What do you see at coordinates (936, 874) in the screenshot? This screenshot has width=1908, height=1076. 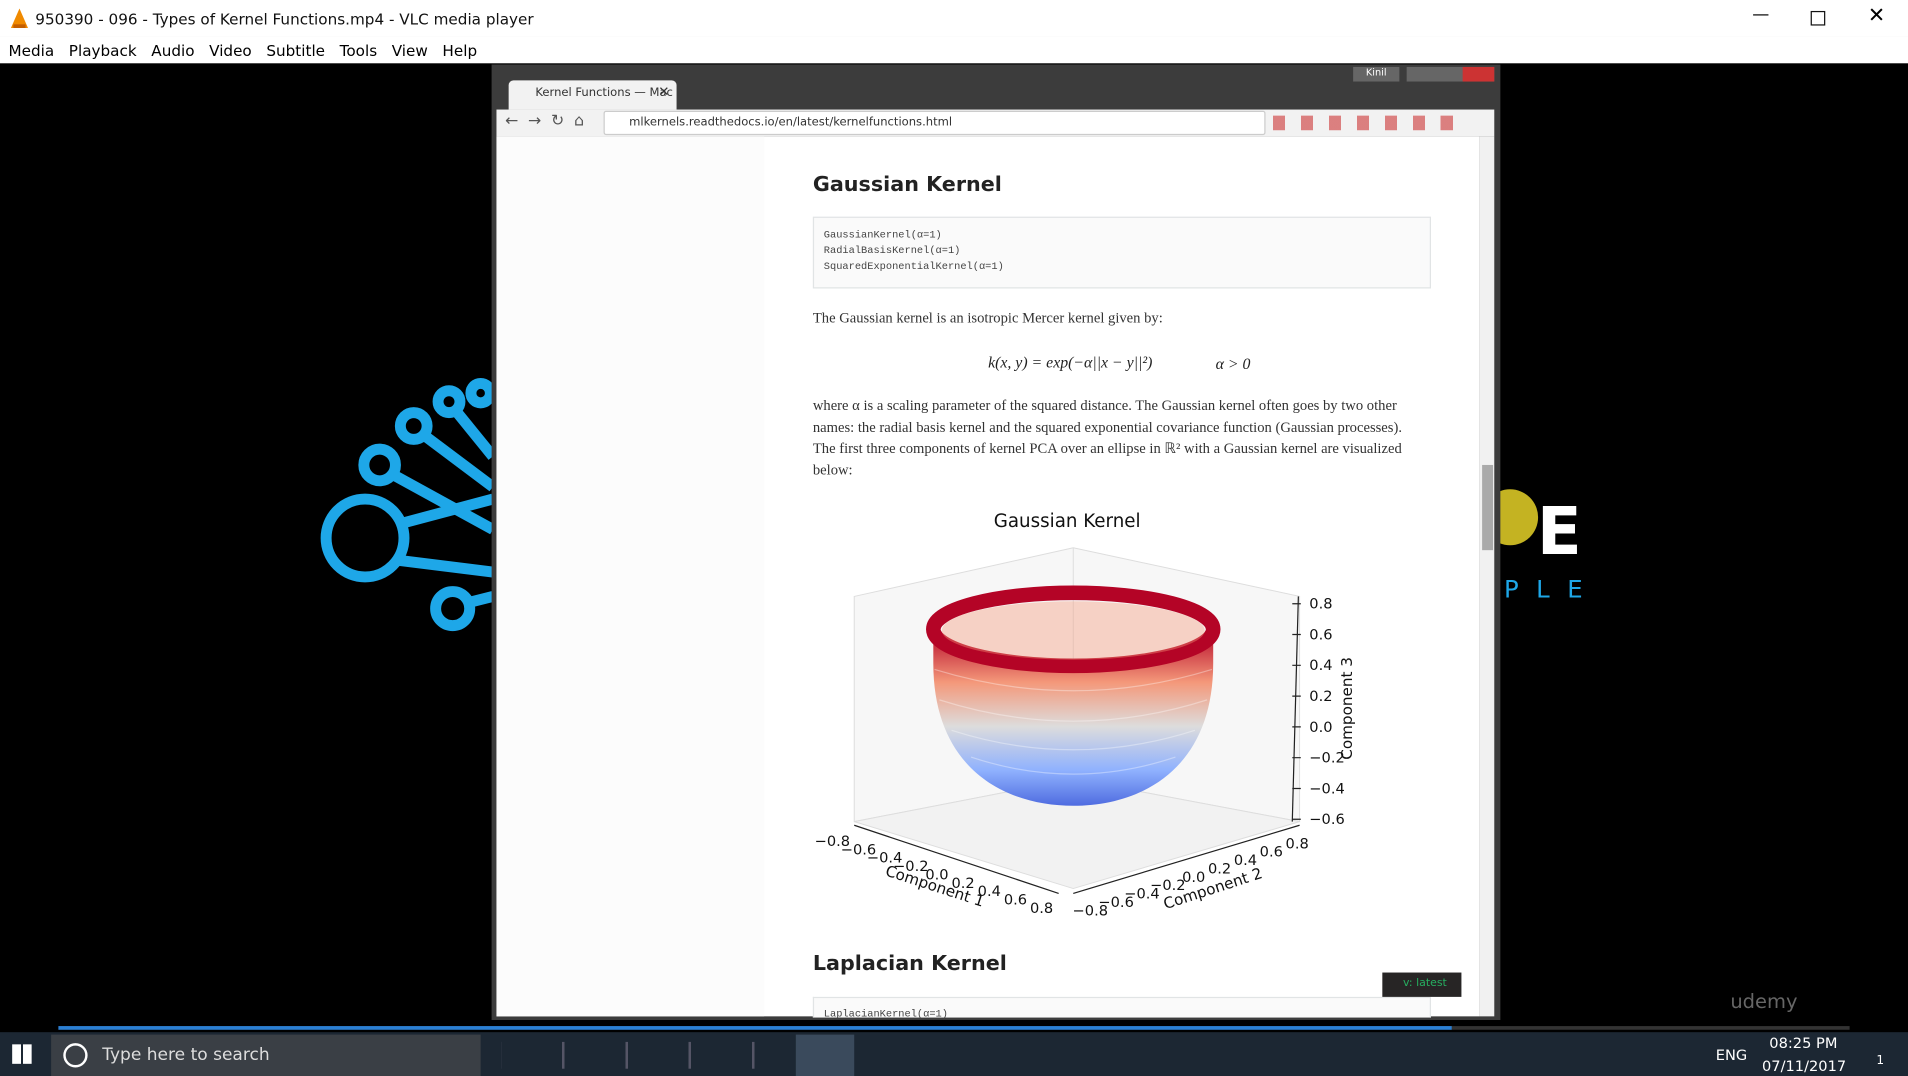 I see `x-tick-label: 0.0` at bounding box center [936, 874].